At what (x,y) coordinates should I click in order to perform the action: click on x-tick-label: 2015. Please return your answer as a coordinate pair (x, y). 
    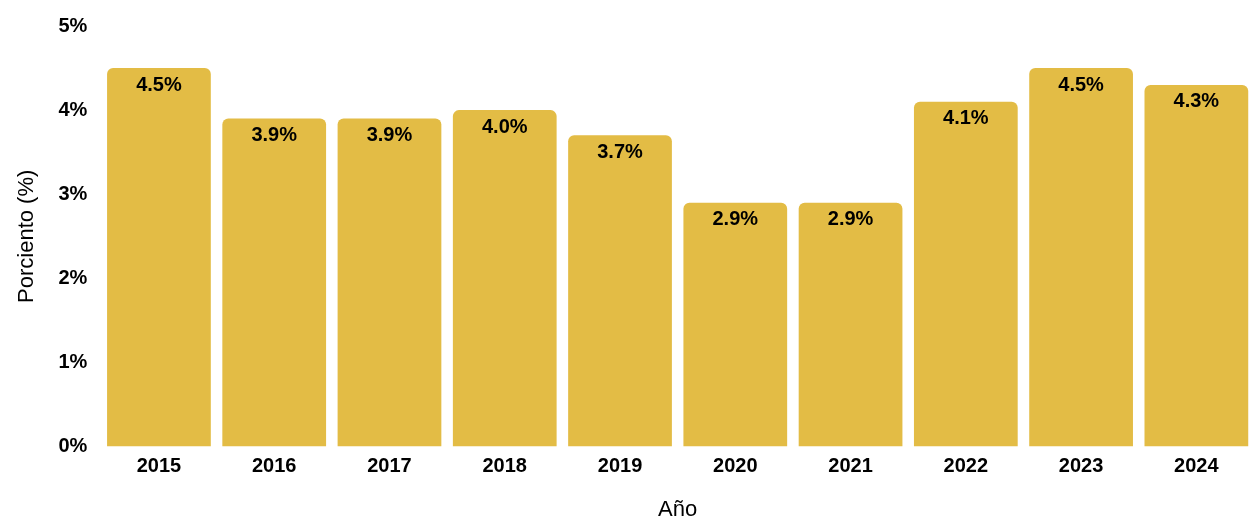
    Looking at the image, I should click on (159, 465).